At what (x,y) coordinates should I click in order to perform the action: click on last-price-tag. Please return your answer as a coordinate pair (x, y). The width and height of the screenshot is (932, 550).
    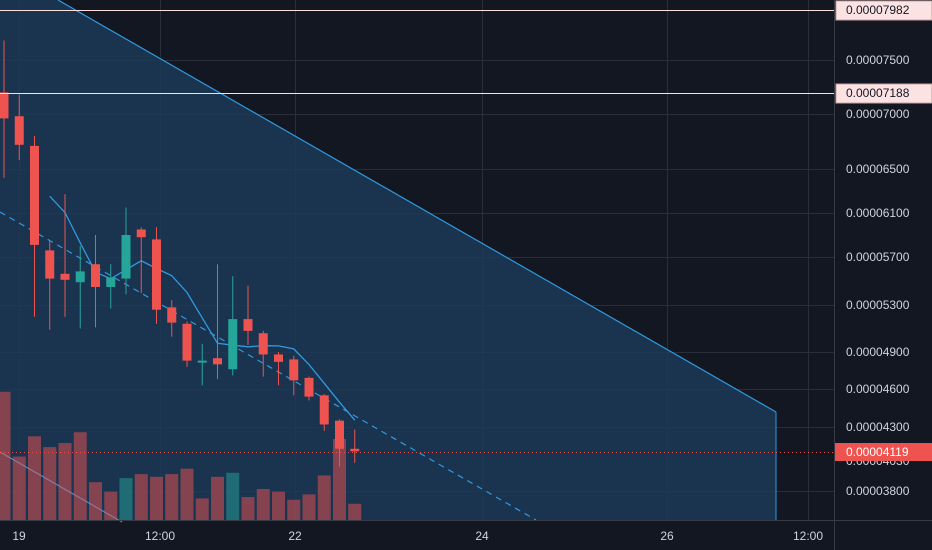
    Looking at the image, I should click on (883, 452).